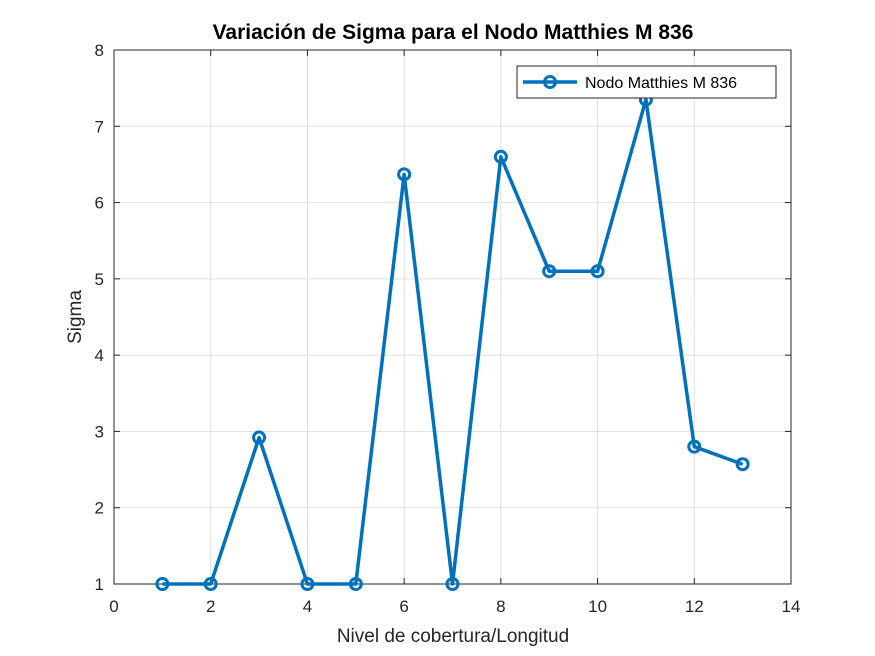  I want to click on y-tick-label: 6, so click(99, 203).